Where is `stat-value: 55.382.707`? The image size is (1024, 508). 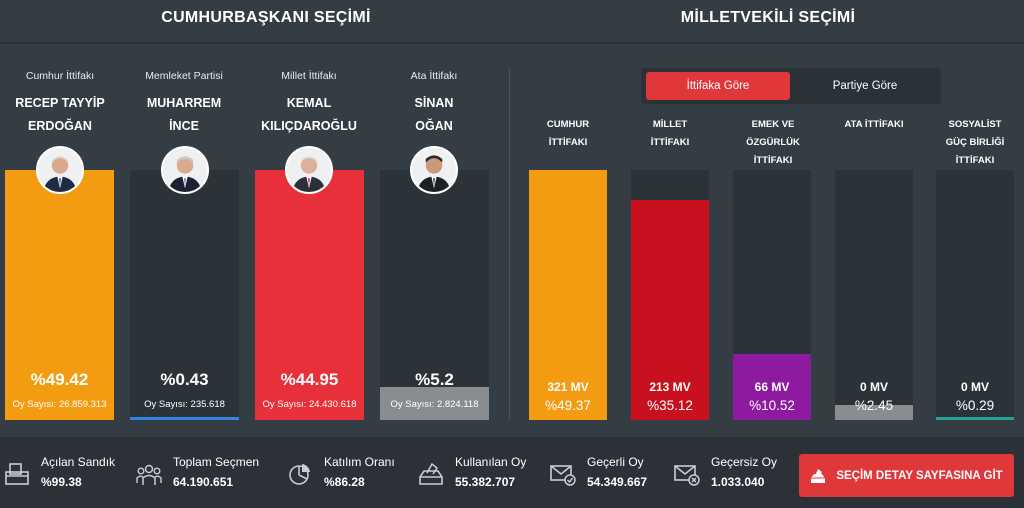
stat-value: 55.382.707 is located at coordinates (485, 482).